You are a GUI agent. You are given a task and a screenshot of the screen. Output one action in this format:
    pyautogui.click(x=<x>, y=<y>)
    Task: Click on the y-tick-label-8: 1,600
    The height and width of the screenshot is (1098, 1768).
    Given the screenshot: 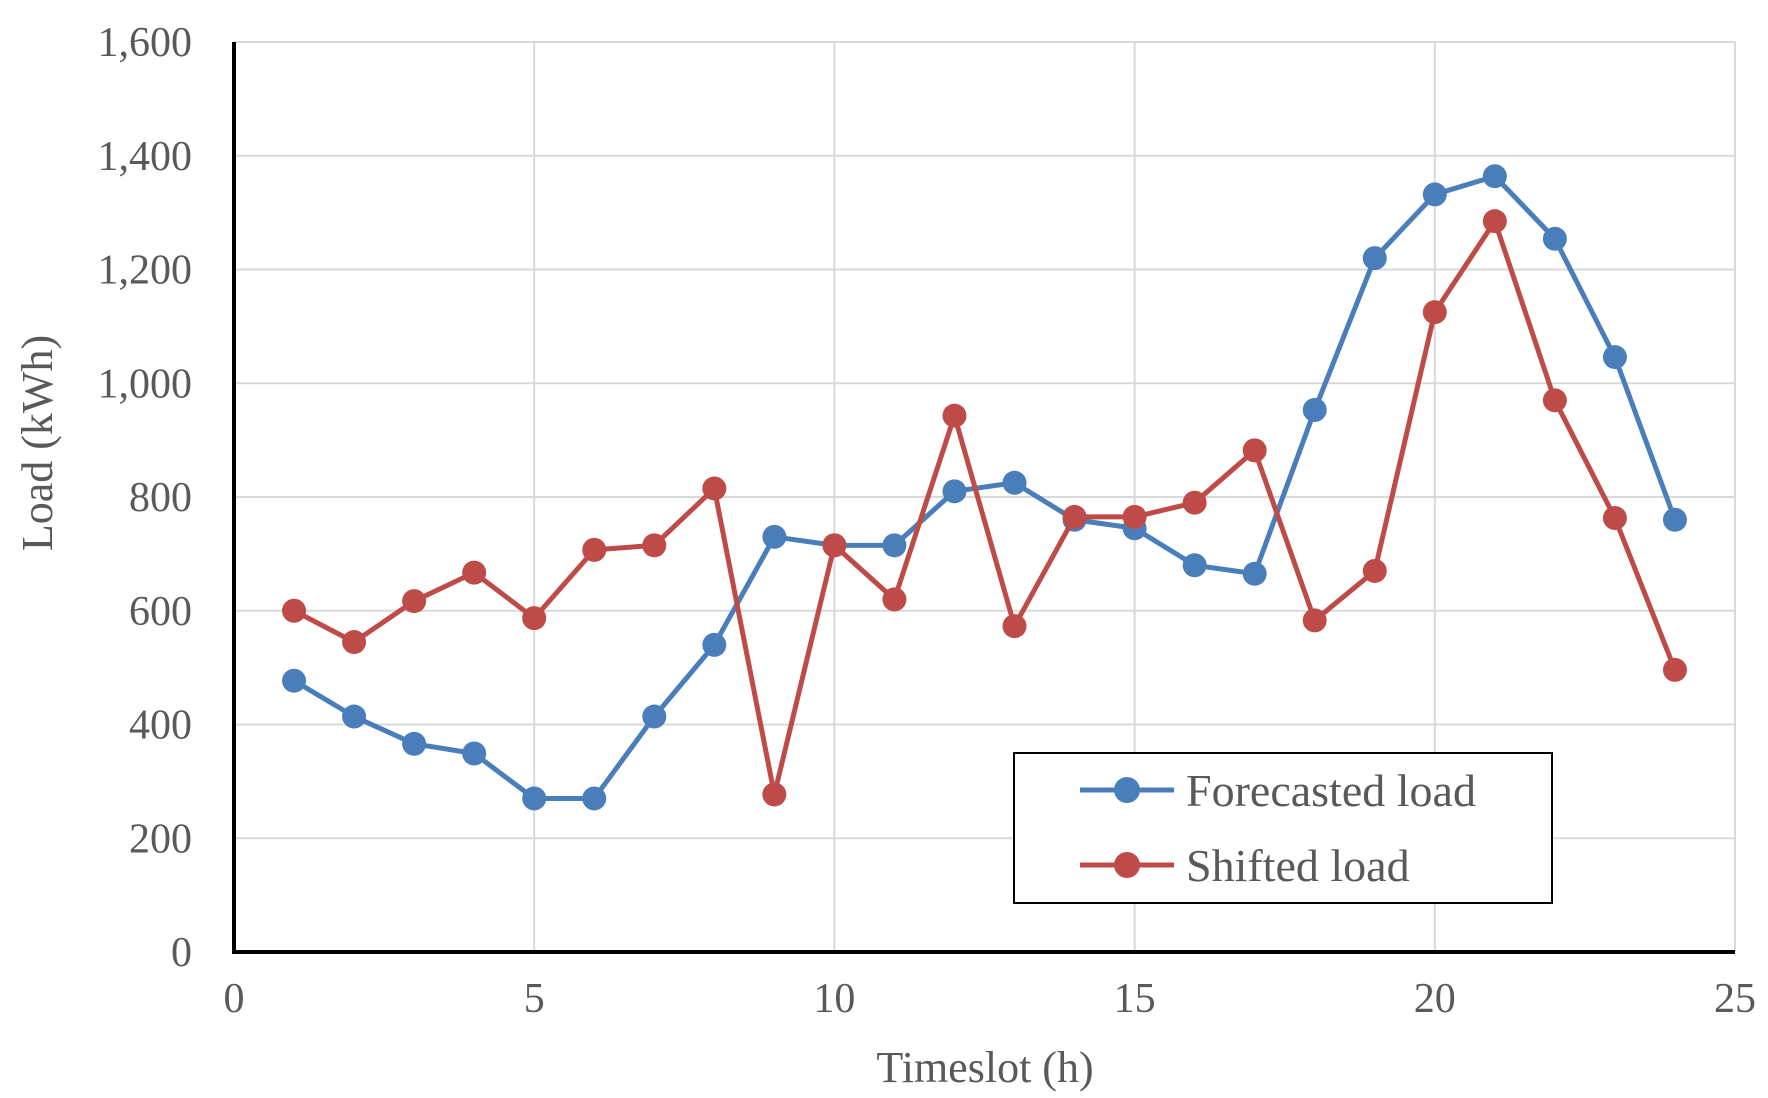 What is the action you would take?
    pyautogui.click(x=145, y=43)
    